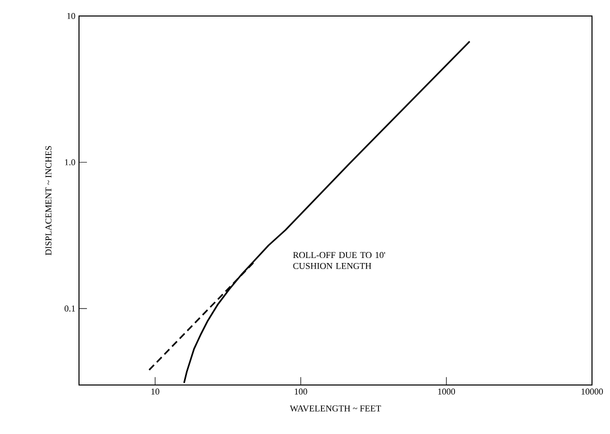 The width and height of the screenshot is (610, 434). Describe the element at coordinates (69, 308) in the screenshot. I see `y-tick-label: 0.1` at that location.